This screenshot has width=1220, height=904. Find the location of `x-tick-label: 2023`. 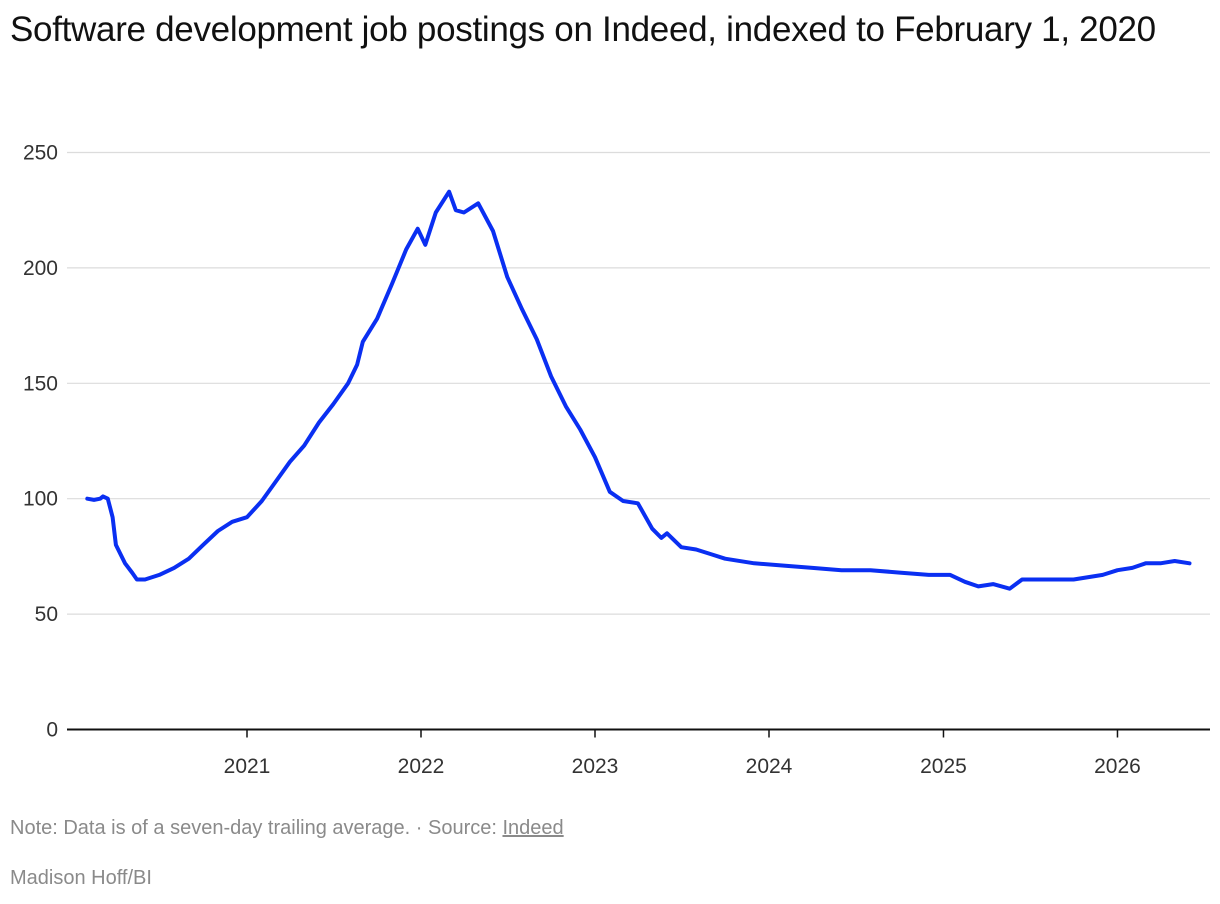

x-tick-label: 2023 is located at coordinates (595, 766).